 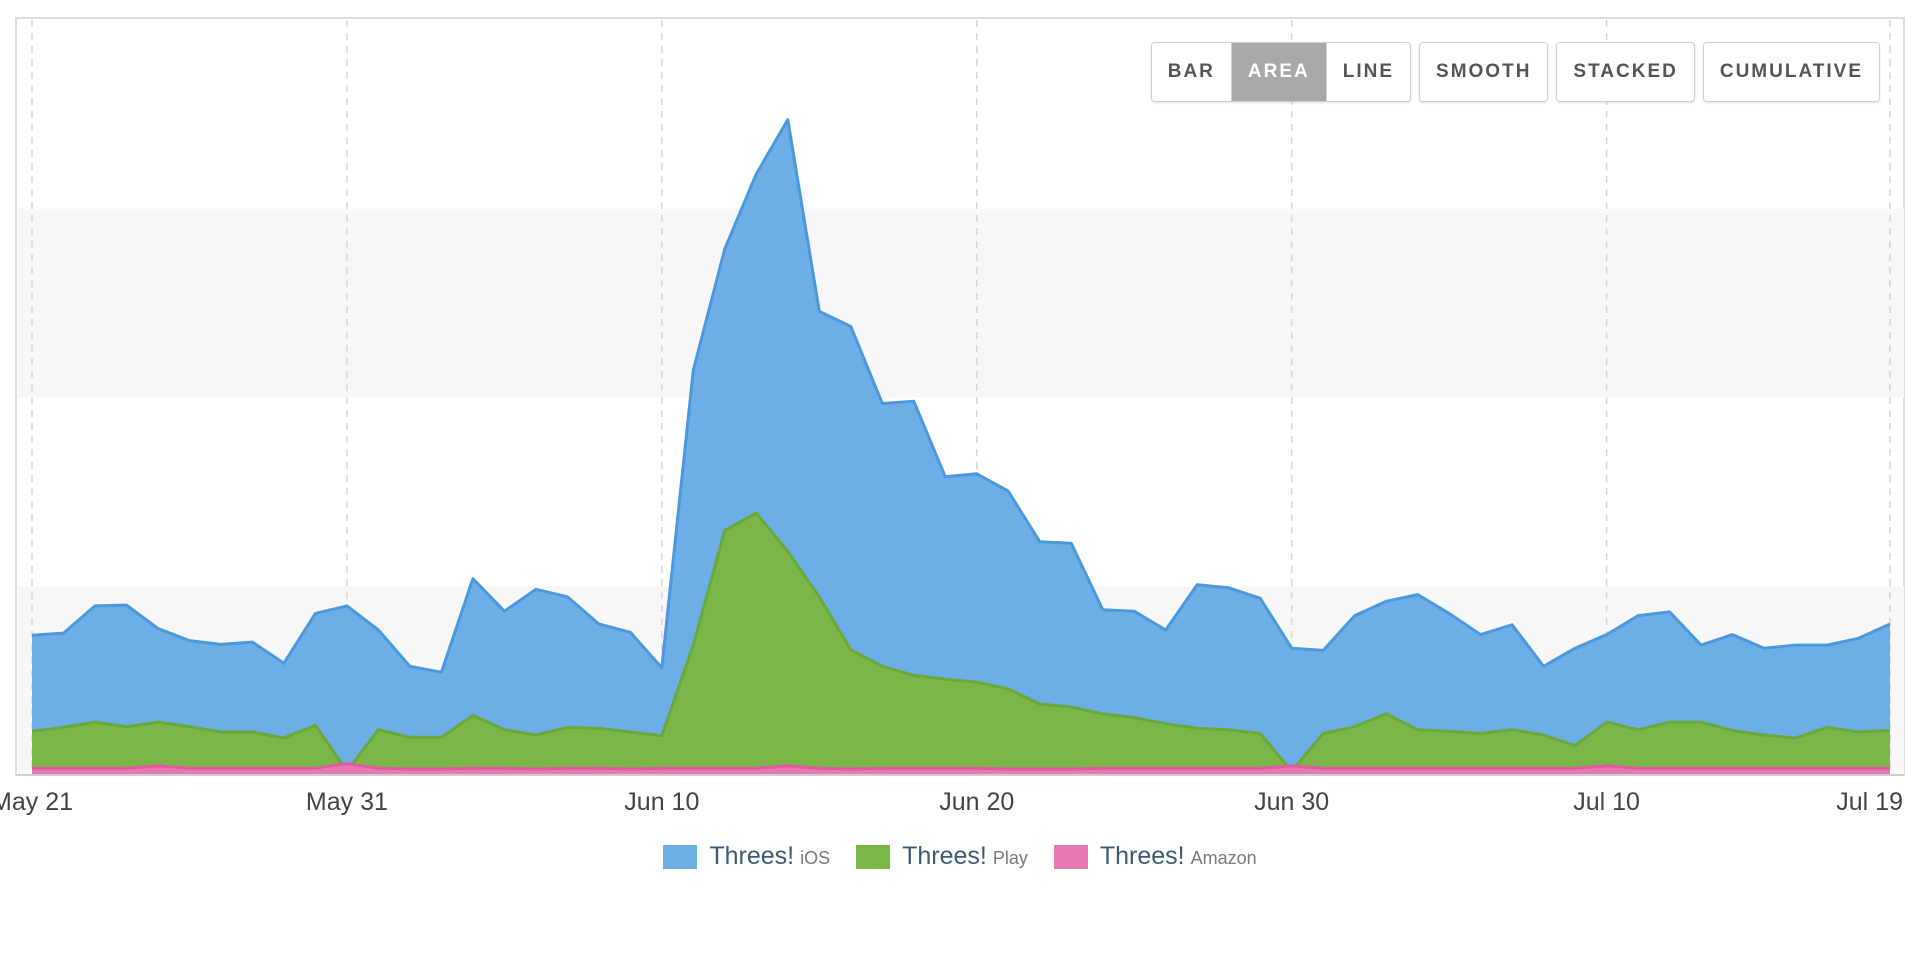 What do you see at coordinates (1278, 72) in the screenshot?
I see `area-button: AREA` at bounding box center [1278, 72].